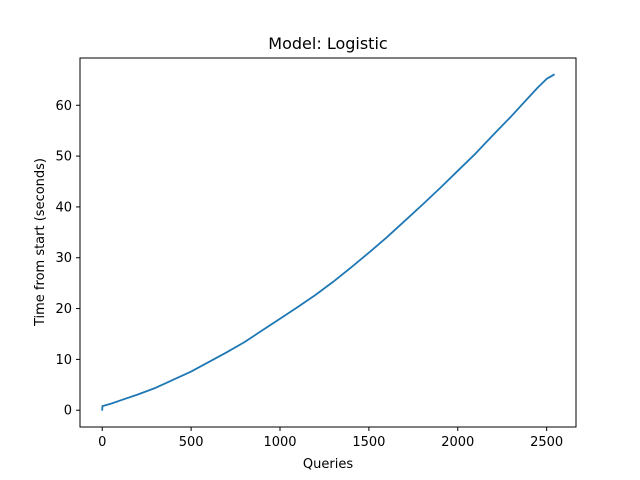 This screenshot has height=480, width=640. I want to click on x-axis-ticks: 0 500 1000 1500 2000 2500, so click(330, 438).